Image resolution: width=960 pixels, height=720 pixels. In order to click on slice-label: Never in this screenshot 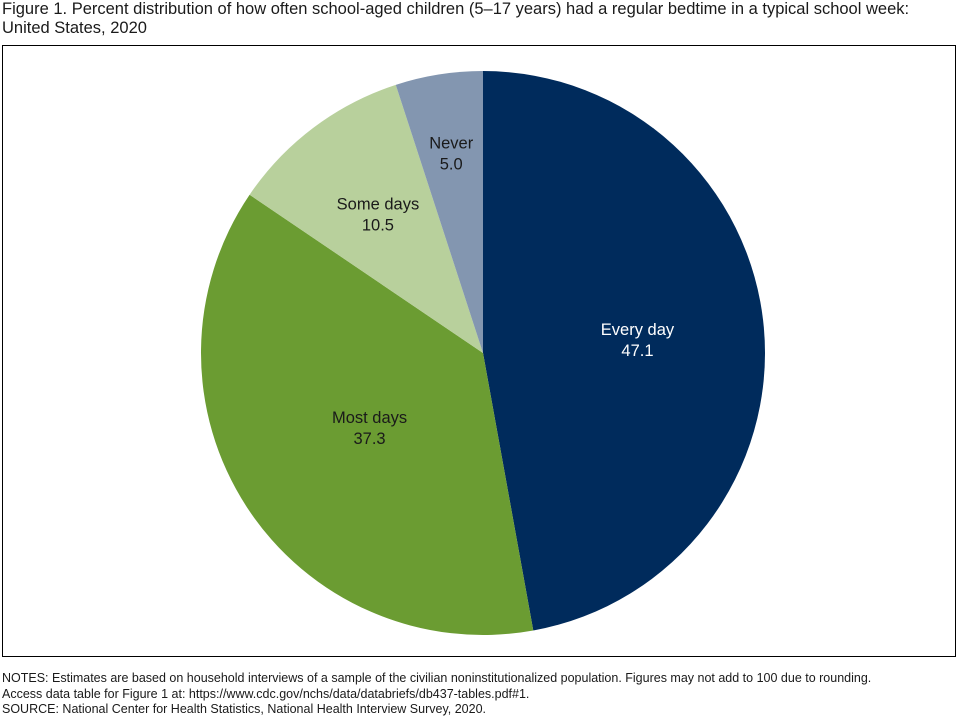, I will do `click(451, 143)`.